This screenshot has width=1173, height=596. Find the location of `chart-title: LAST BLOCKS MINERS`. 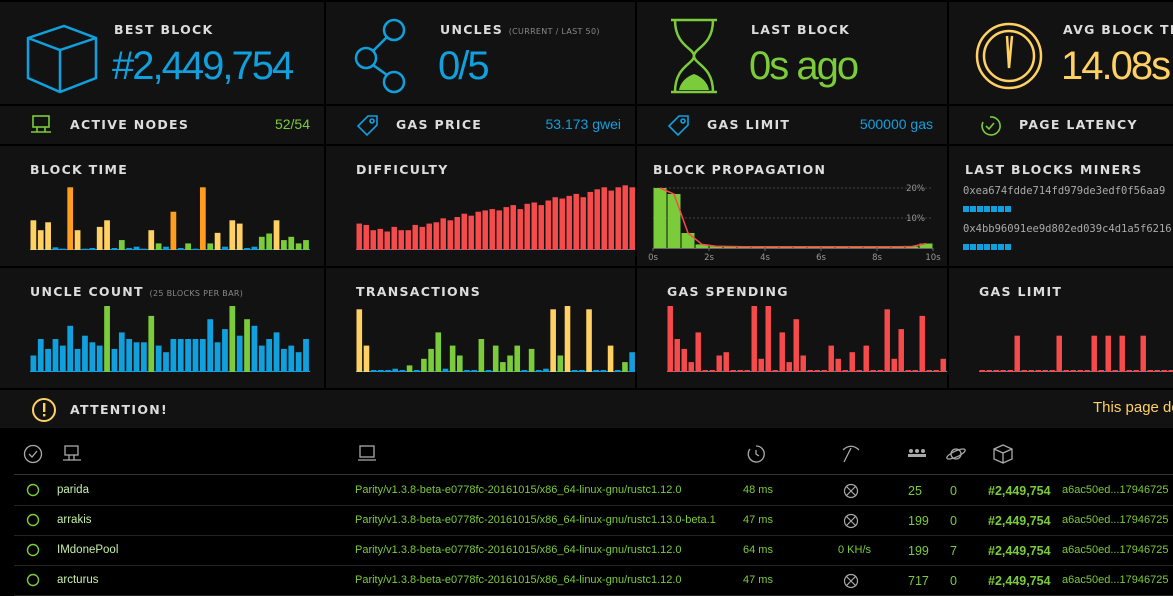

chart-title: LAST BLOCKS MINERS is located at coordinates (1054, 169).